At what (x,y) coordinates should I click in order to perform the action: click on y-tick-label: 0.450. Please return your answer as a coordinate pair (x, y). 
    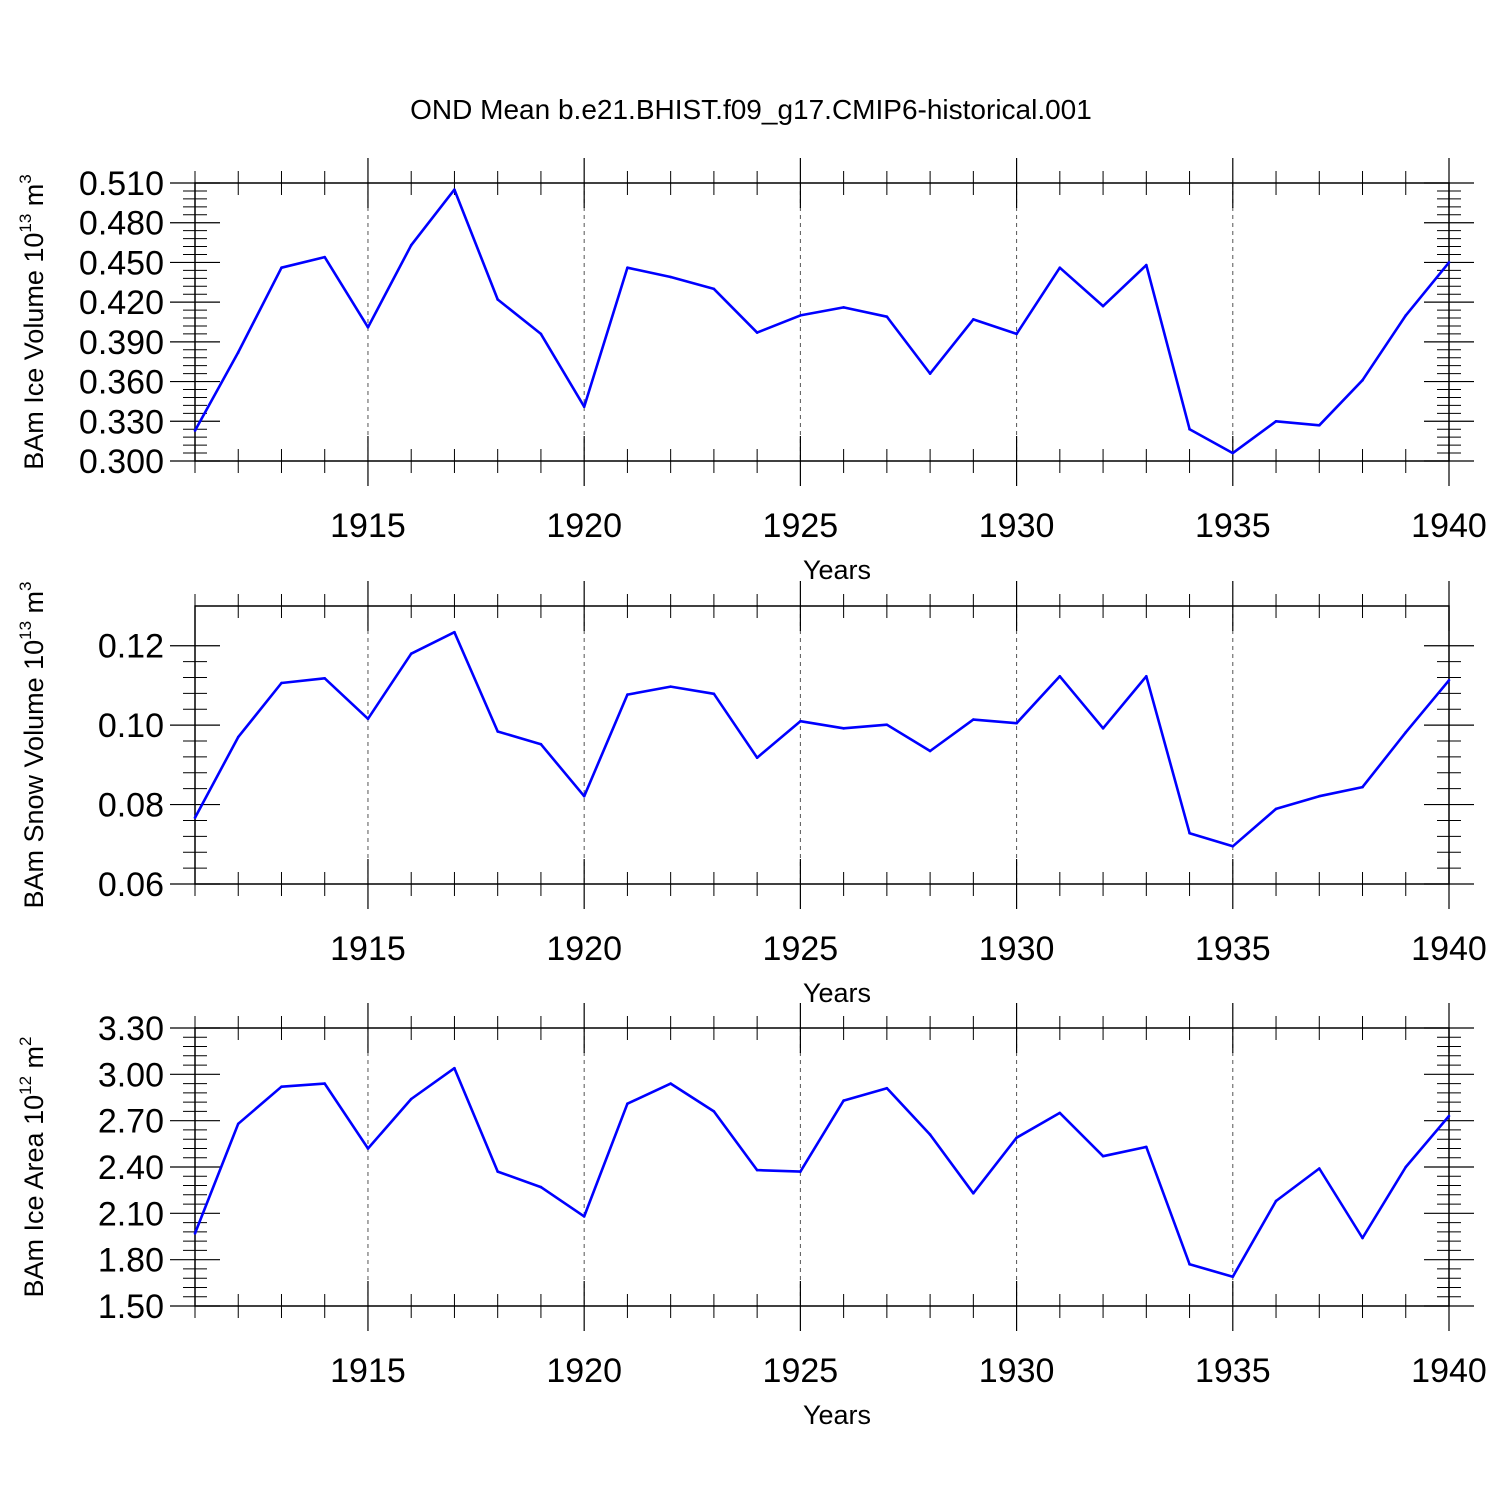
    Looking at the image, I should click on (121, 263).